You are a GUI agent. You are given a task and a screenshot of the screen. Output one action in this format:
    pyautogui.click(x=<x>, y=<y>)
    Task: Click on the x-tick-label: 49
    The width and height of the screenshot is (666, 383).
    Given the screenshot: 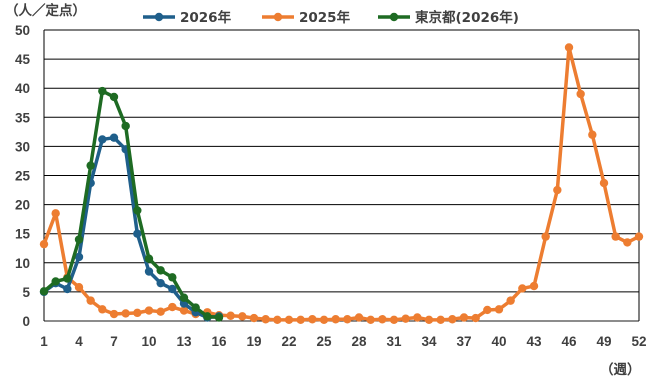 What is the action you would take?
    pyautogui.click(x=603, y=341)
    